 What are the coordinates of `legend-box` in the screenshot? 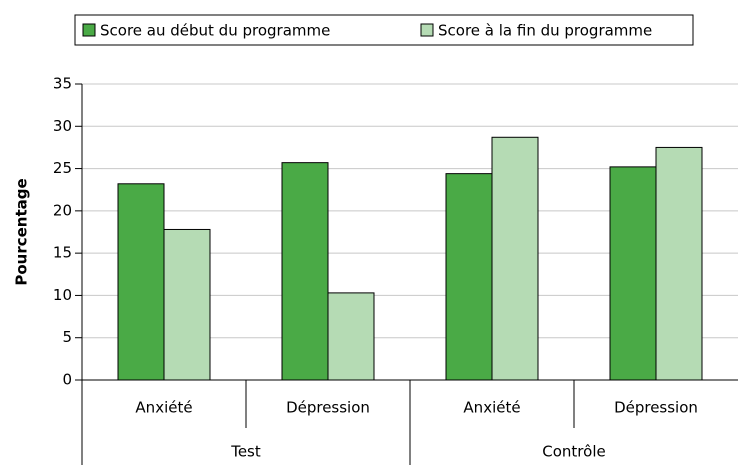 It's located at (384, 30).